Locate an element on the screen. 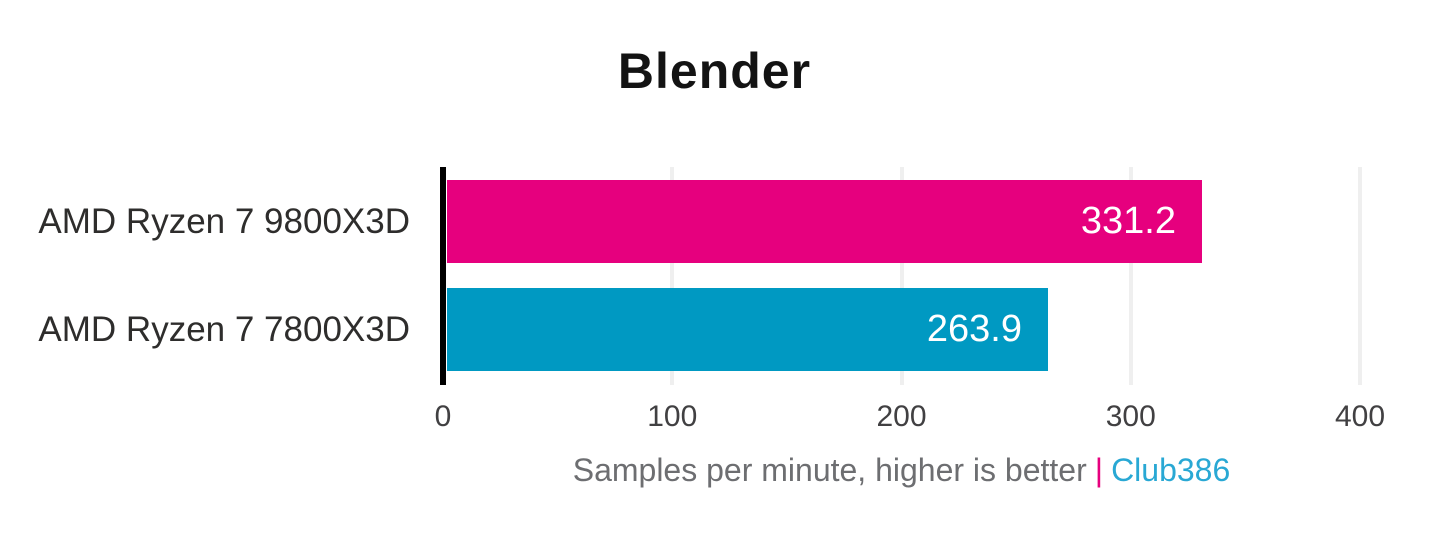  y-axis-line is located at coordinates (443, 276).